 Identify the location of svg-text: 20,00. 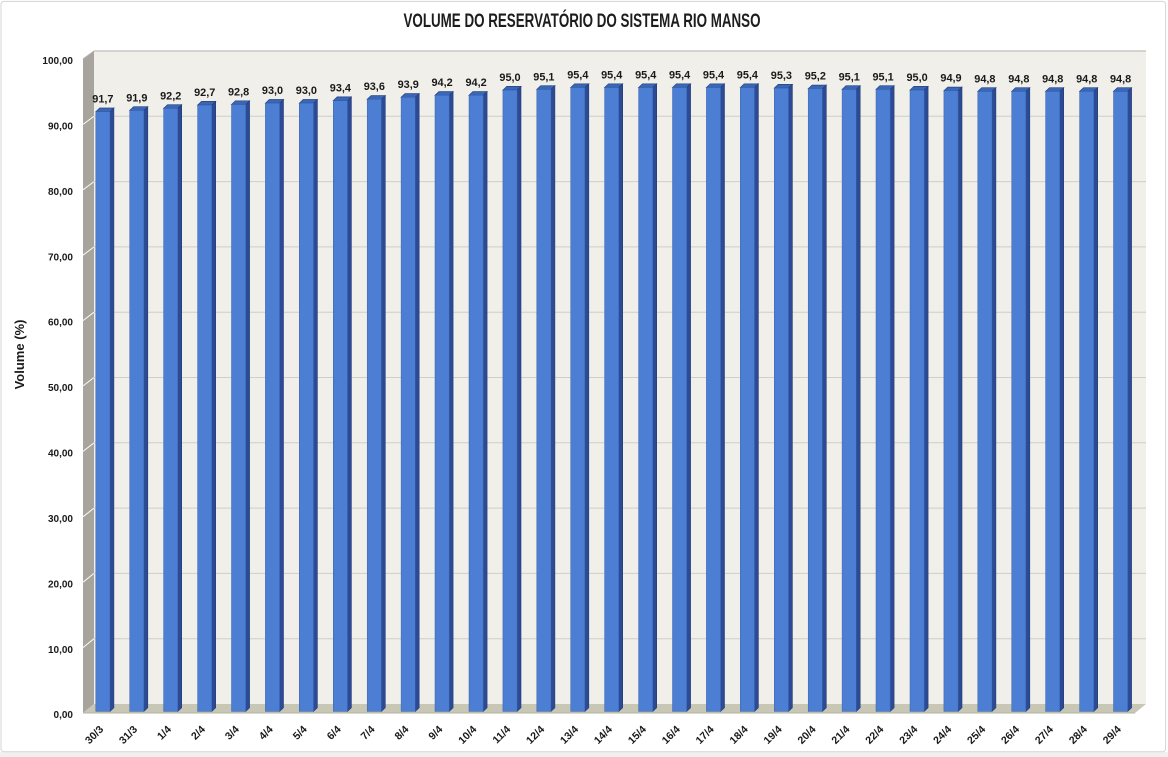
(60, 584).